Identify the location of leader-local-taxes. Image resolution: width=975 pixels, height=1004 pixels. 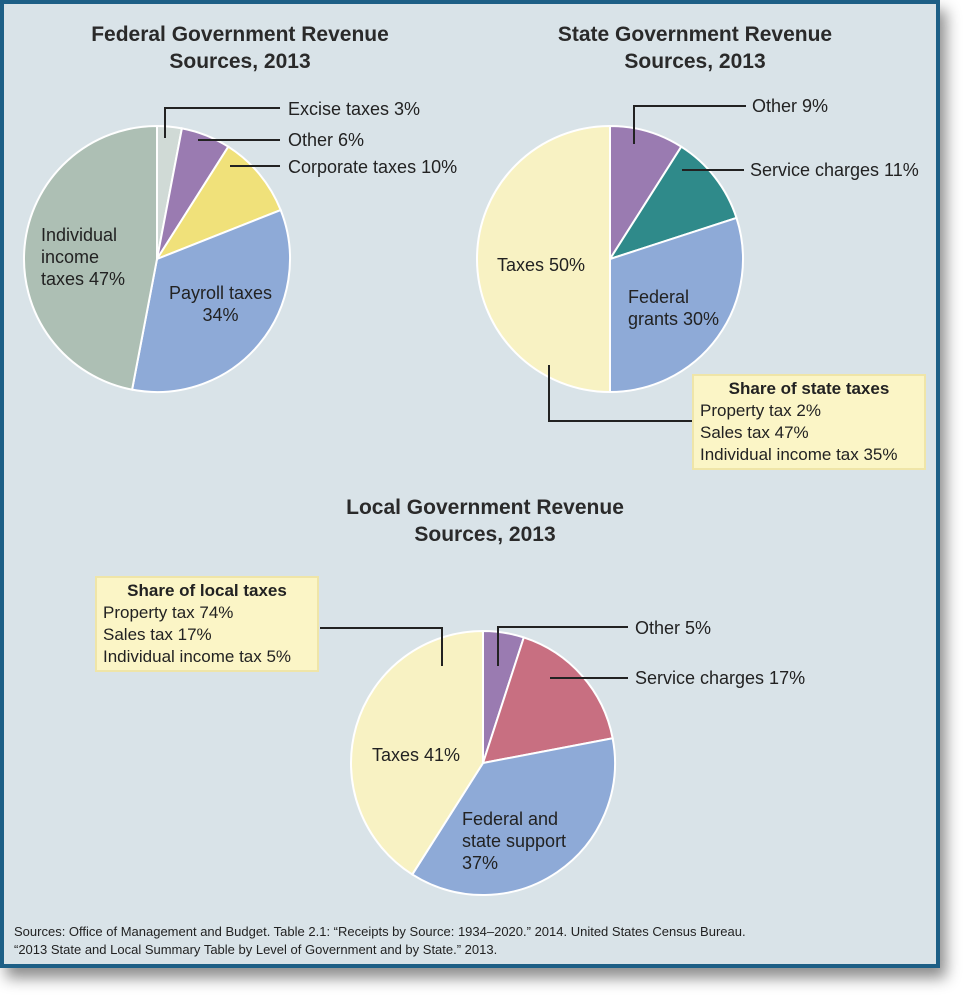
(381, 646).